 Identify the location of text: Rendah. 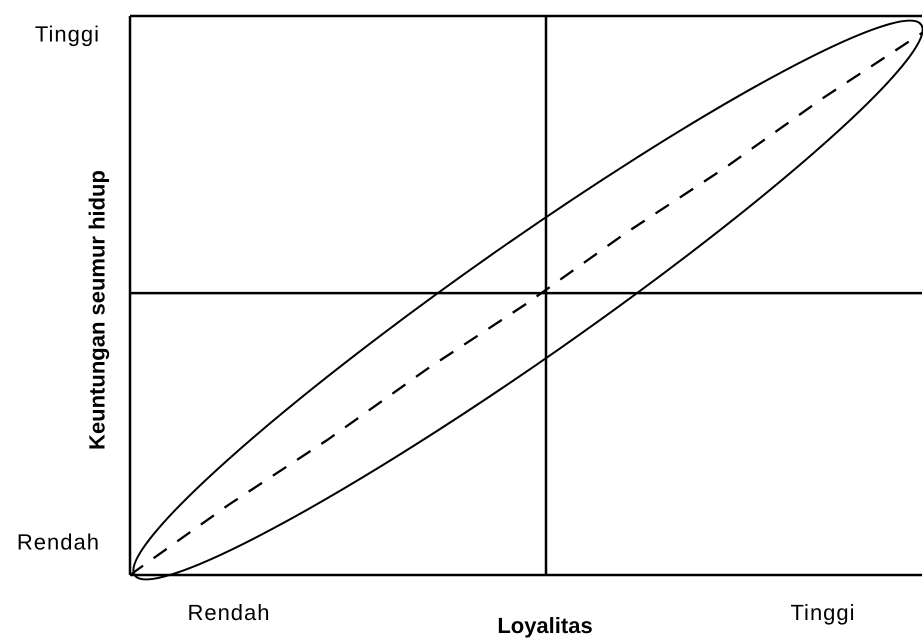
(58, 542).